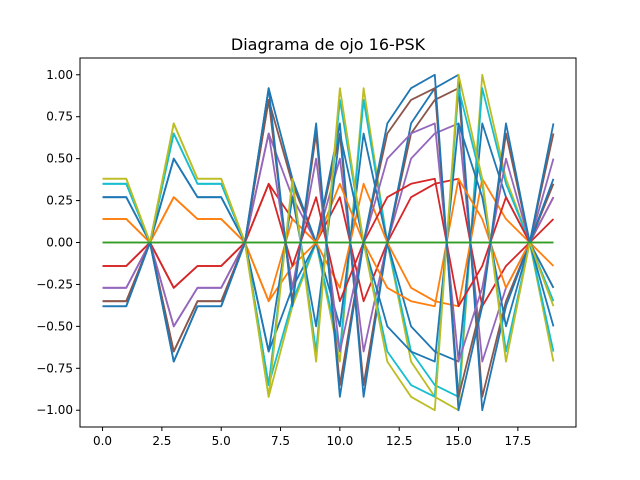 The width and height of the screenshot is (640, 480). Describe the element at coordinates (59, 117) in the screenshot. I see `y-tick-label: 0.75` at that location.